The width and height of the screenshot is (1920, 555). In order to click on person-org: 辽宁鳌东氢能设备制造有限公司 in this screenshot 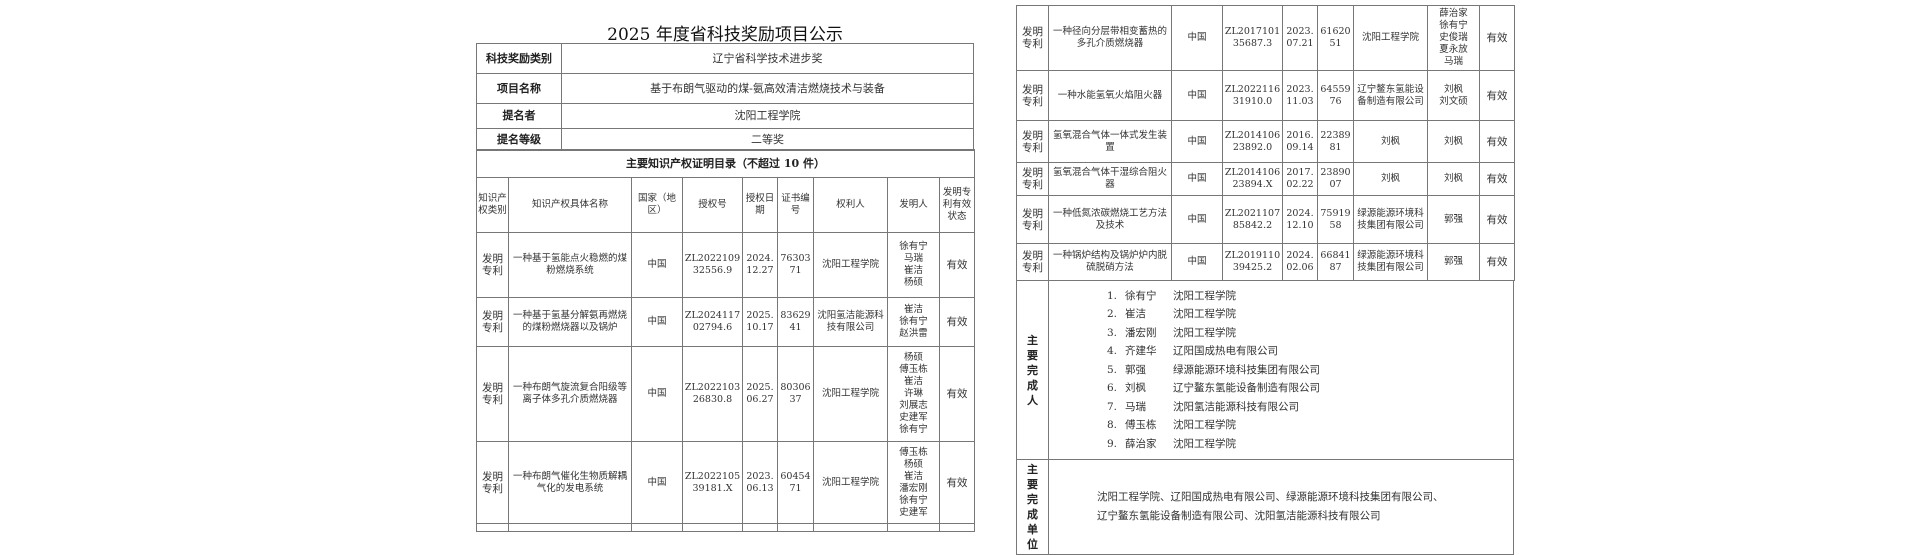, I will do `click(1246, 388)`.